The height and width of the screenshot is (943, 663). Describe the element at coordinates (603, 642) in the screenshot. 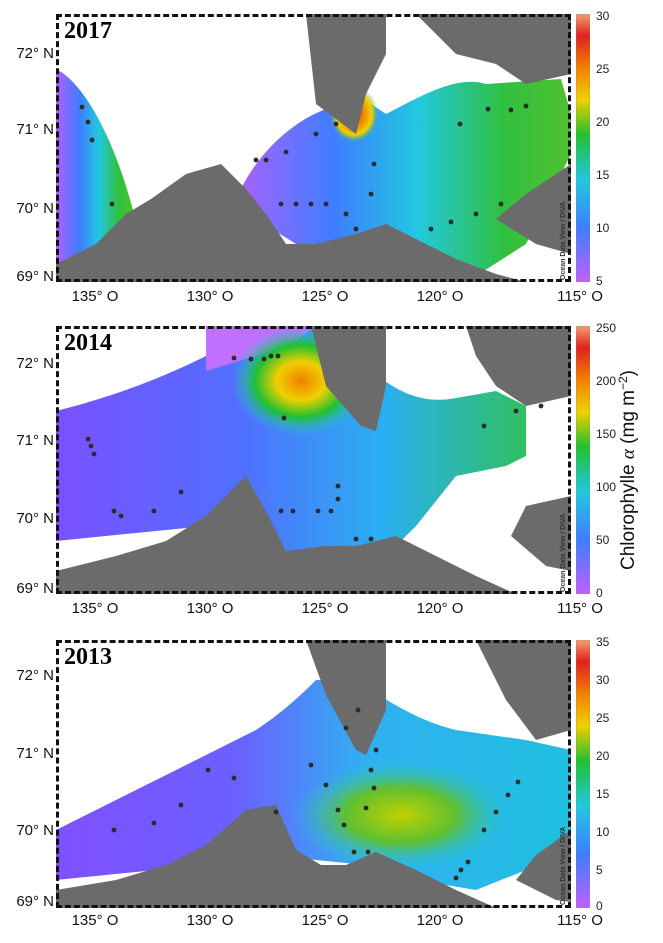

I see `colorbar-tick: 35` at that location.